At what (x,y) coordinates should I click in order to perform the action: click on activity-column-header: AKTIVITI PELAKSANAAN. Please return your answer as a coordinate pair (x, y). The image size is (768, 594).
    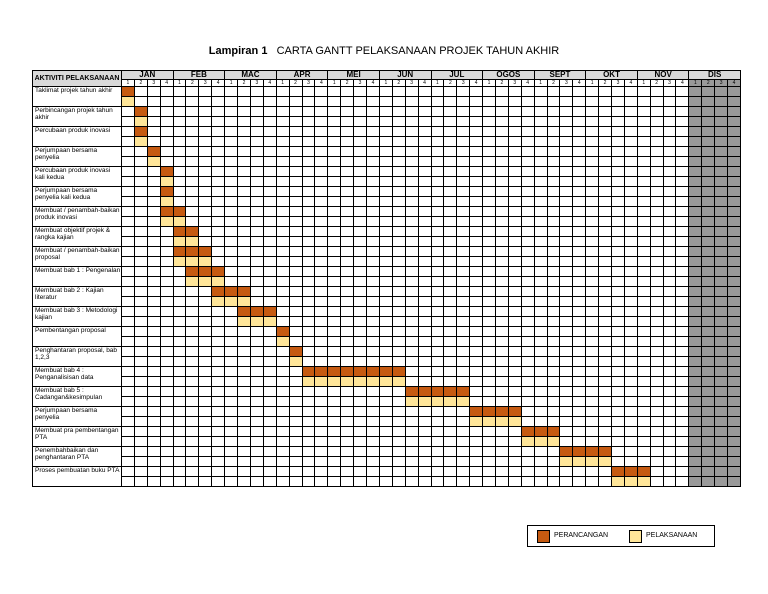
    Looking at the image, I should click on (77, 78).